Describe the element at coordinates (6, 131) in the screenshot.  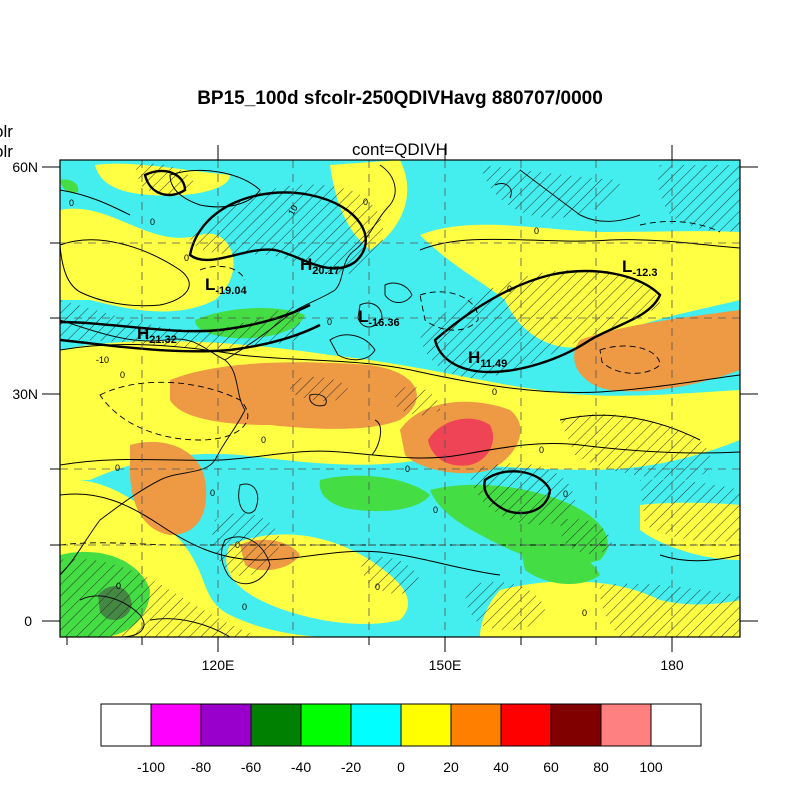
I see `side-label-1: olr` at that location.